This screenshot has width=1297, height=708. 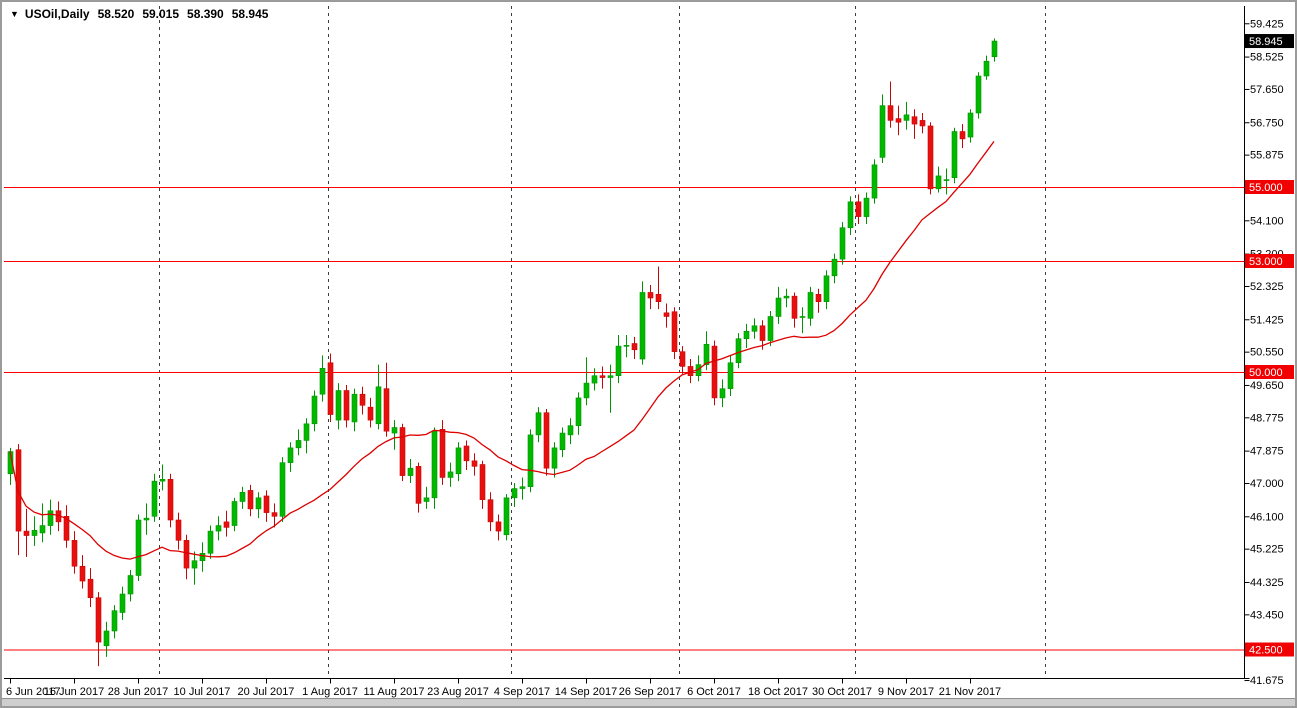 I want to click on quote-close: 58.945, so click(x=250, y=14).